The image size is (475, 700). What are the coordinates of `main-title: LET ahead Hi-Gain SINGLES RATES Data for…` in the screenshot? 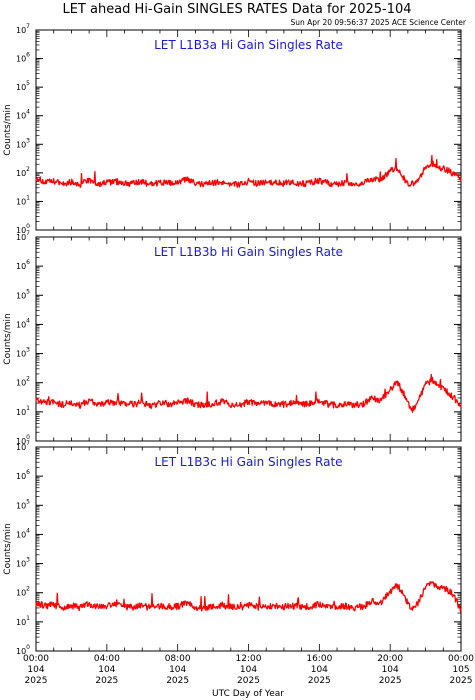 It's located at (236, 9).